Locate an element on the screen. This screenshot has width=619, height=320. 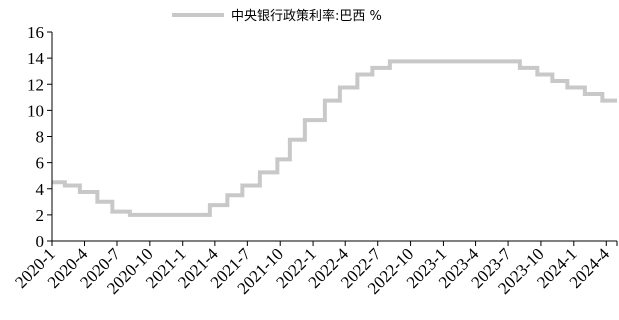
legend-label: 中央银行政策利率:巴西 % is located at coordinates (306, 16).